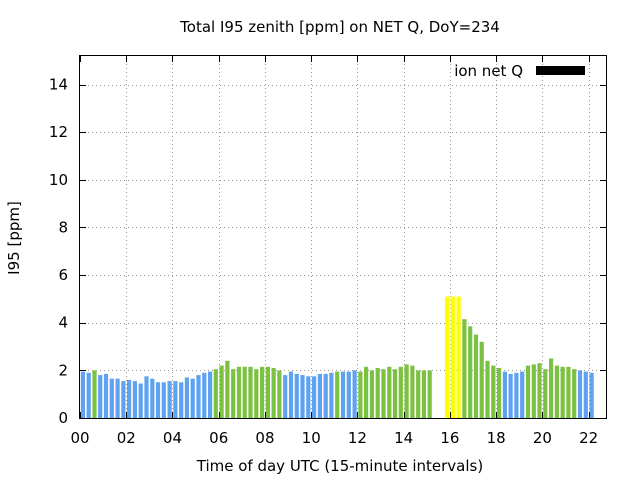 Image resolution: width=640 pixels, height=480 pixels. I want to click on x-tick-label: 12, so click(357, 438).